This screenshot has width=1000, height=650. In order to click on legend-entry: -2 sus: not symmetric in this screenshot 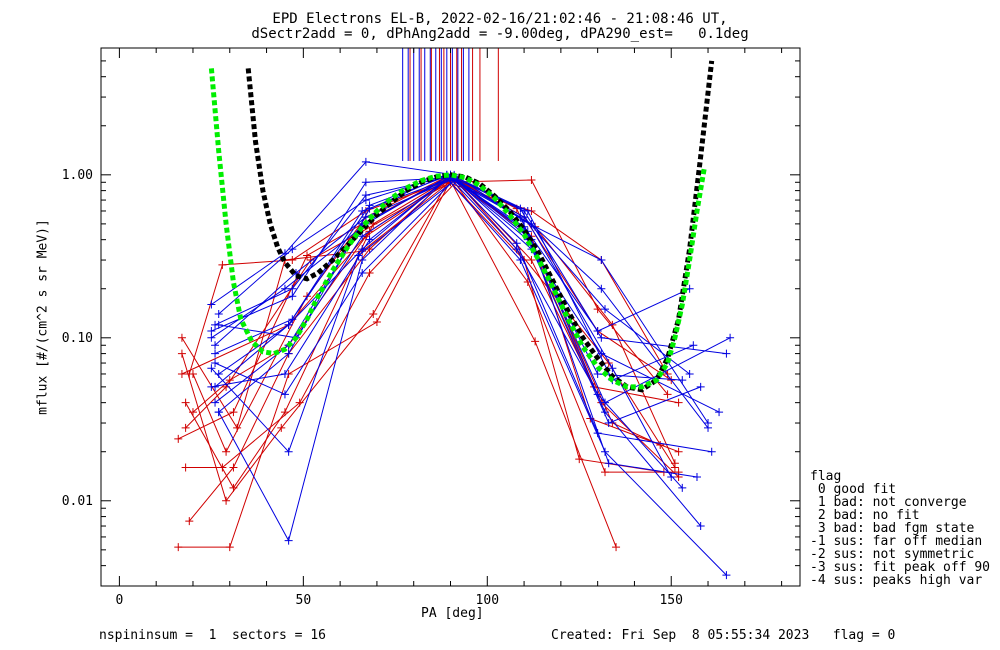, I will do `click(892, 554)`.